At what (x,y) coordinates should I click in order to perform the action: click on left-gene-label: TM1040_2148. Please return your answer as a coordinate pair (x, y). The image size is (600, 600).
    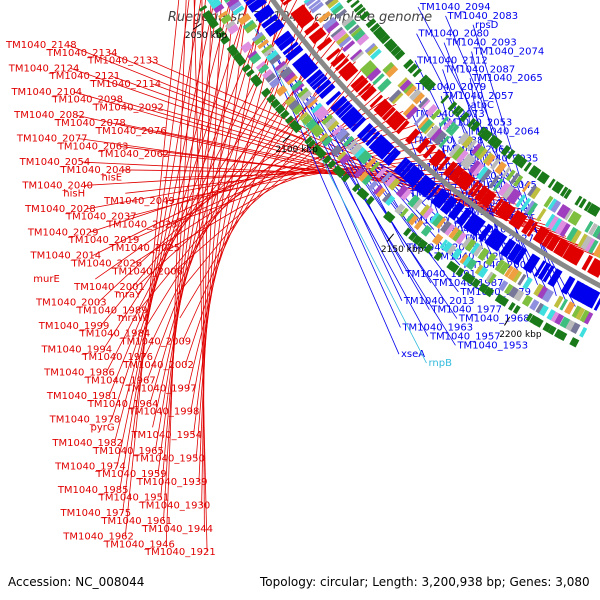
    Looking at the image, I should click on (41, 45).